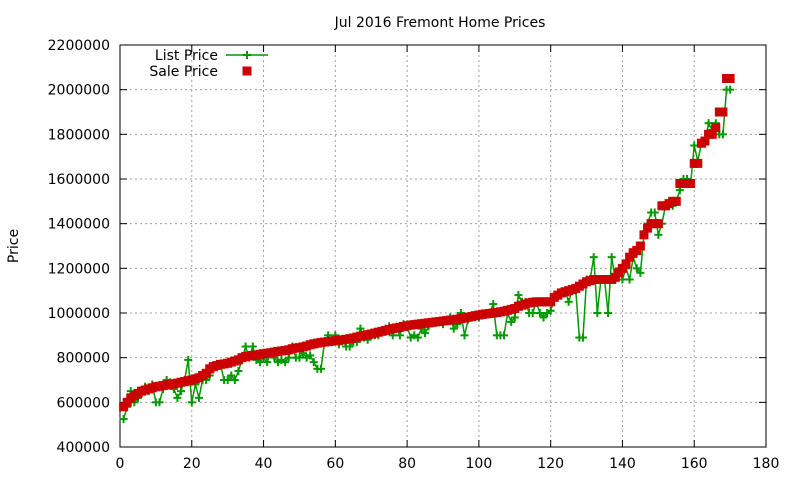  What do you see at coordinates (83, 448) in the screenshot?
I see `y-tick-label: 400000` at bounding box center [83, 448].